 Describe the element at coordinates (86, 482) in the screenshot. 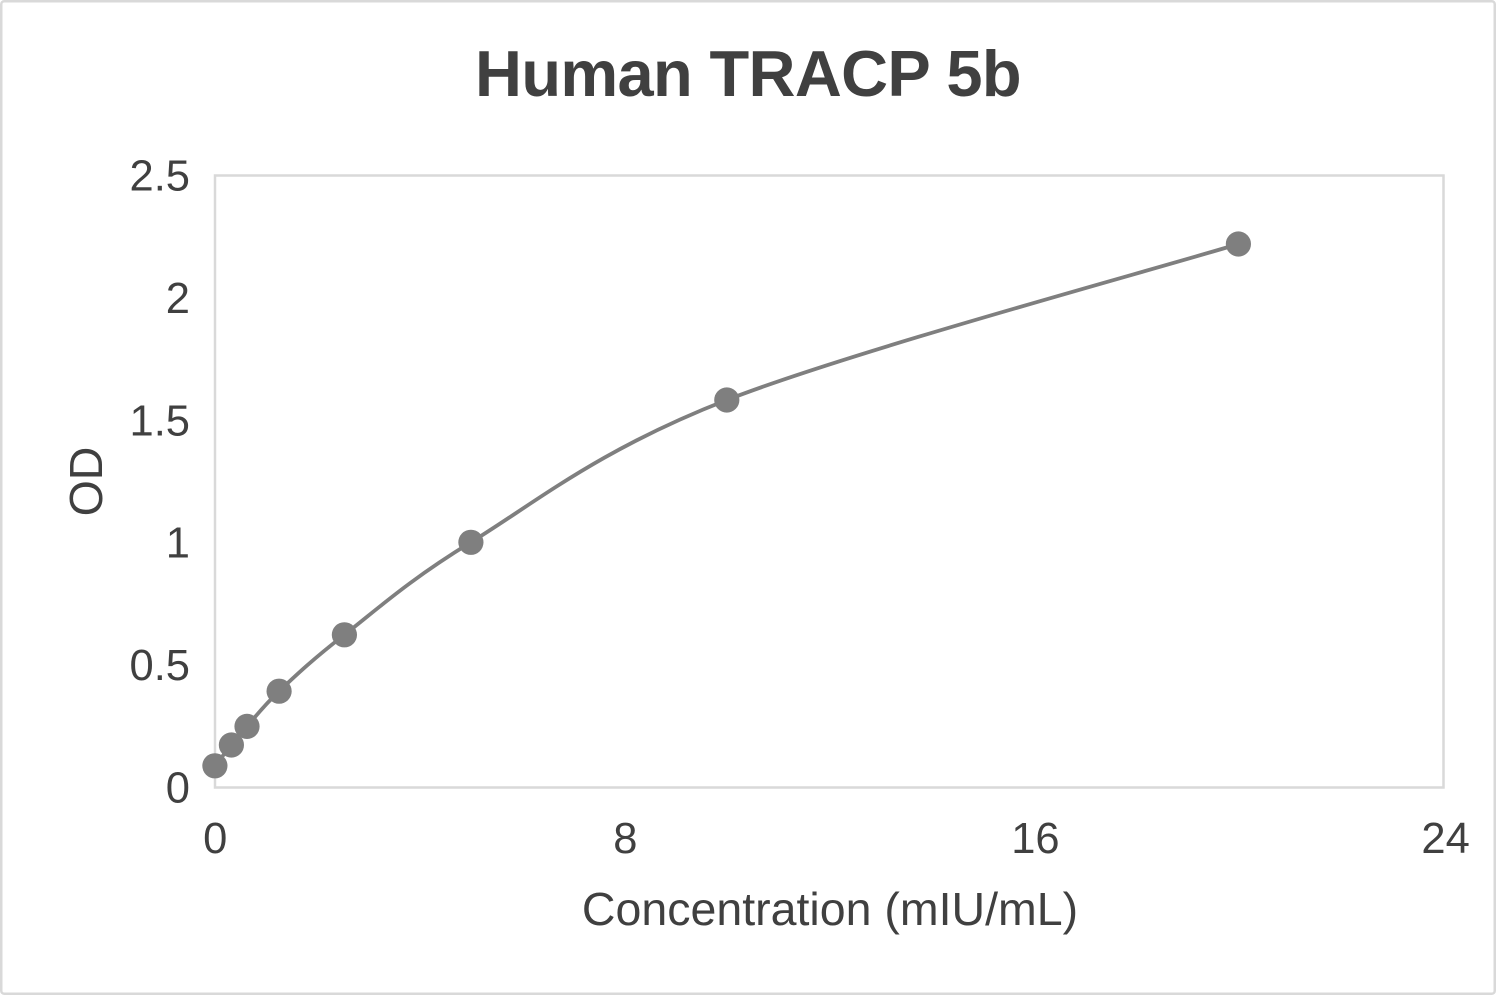

I see `svg-text: OD` at that location.